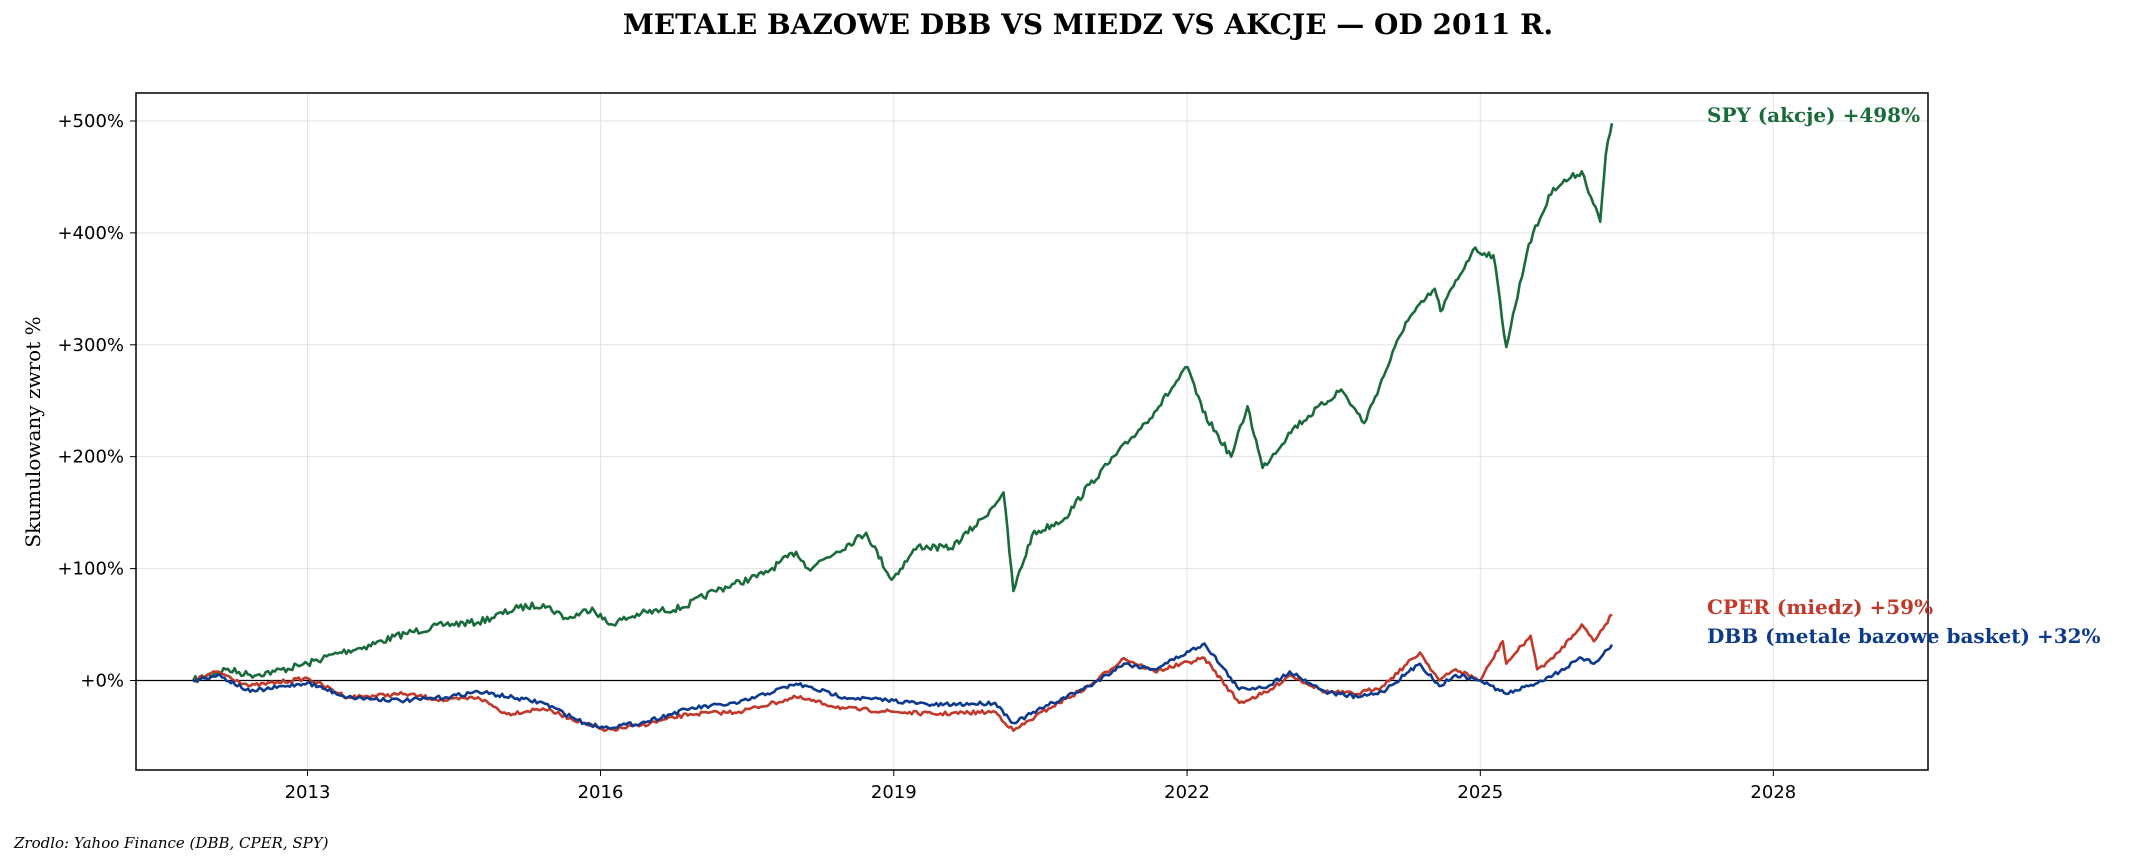  What do you see at coordinates (1904, 636) in the screenshot?
I see `end-label-dbb: DBB (metale bazowe basket) +32%` at bounding box center [1904, 636].